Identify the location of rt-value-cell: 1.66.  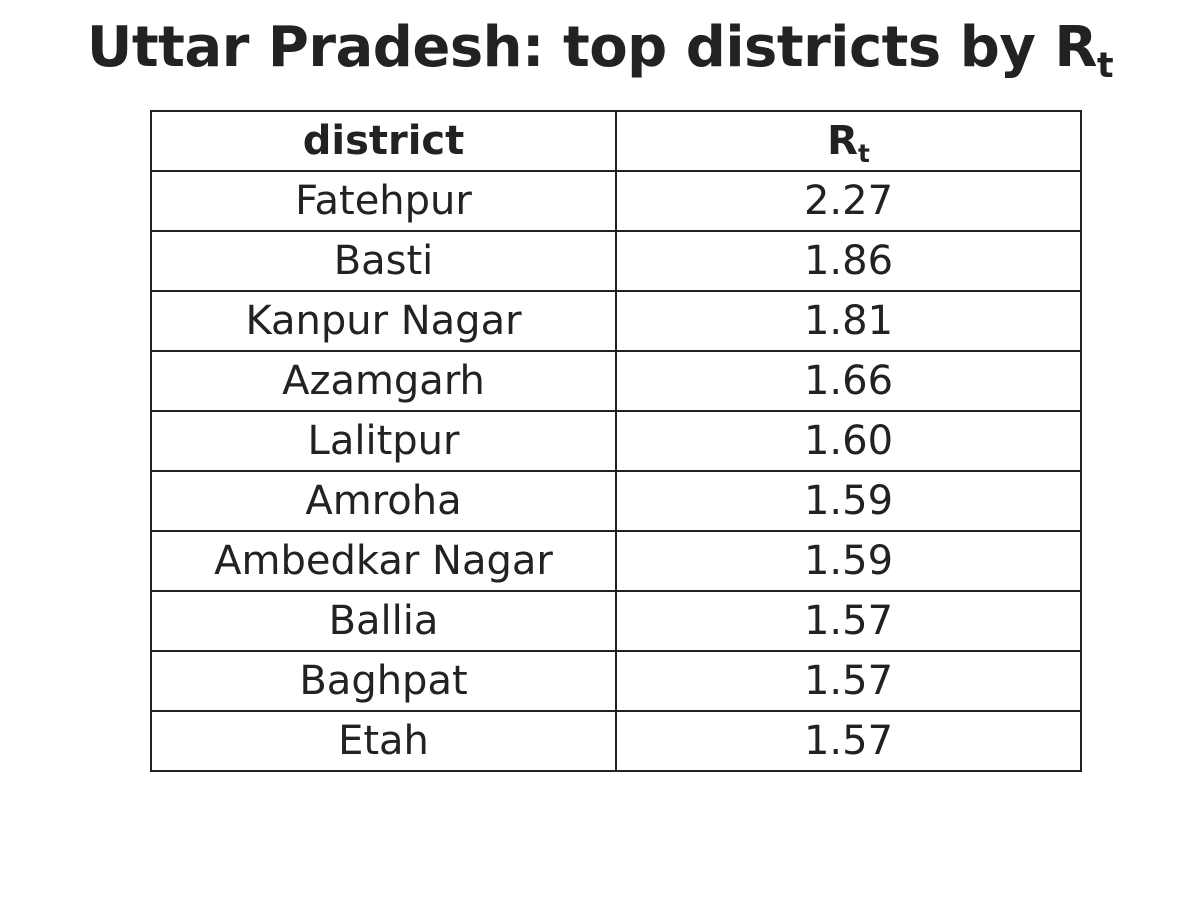
(848, 381).